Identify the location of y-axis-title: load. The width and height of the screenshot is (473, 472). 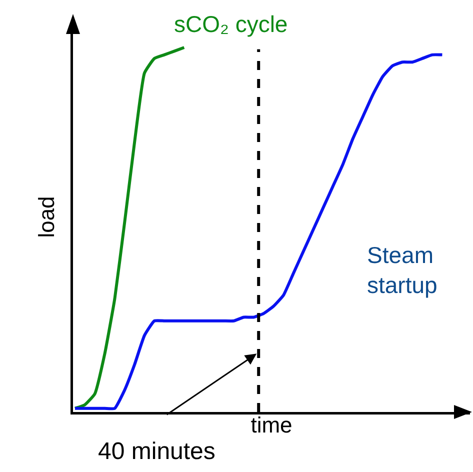
(47, 217).